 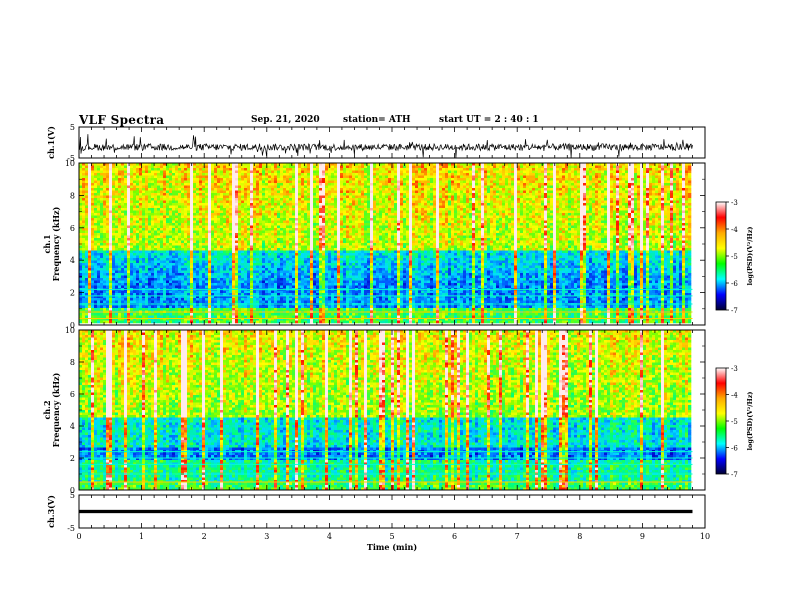 What do you see at coordinates (377, 120) in the screenshot?
I see `station-label: station= ATH` at bounding box center [377, 120].